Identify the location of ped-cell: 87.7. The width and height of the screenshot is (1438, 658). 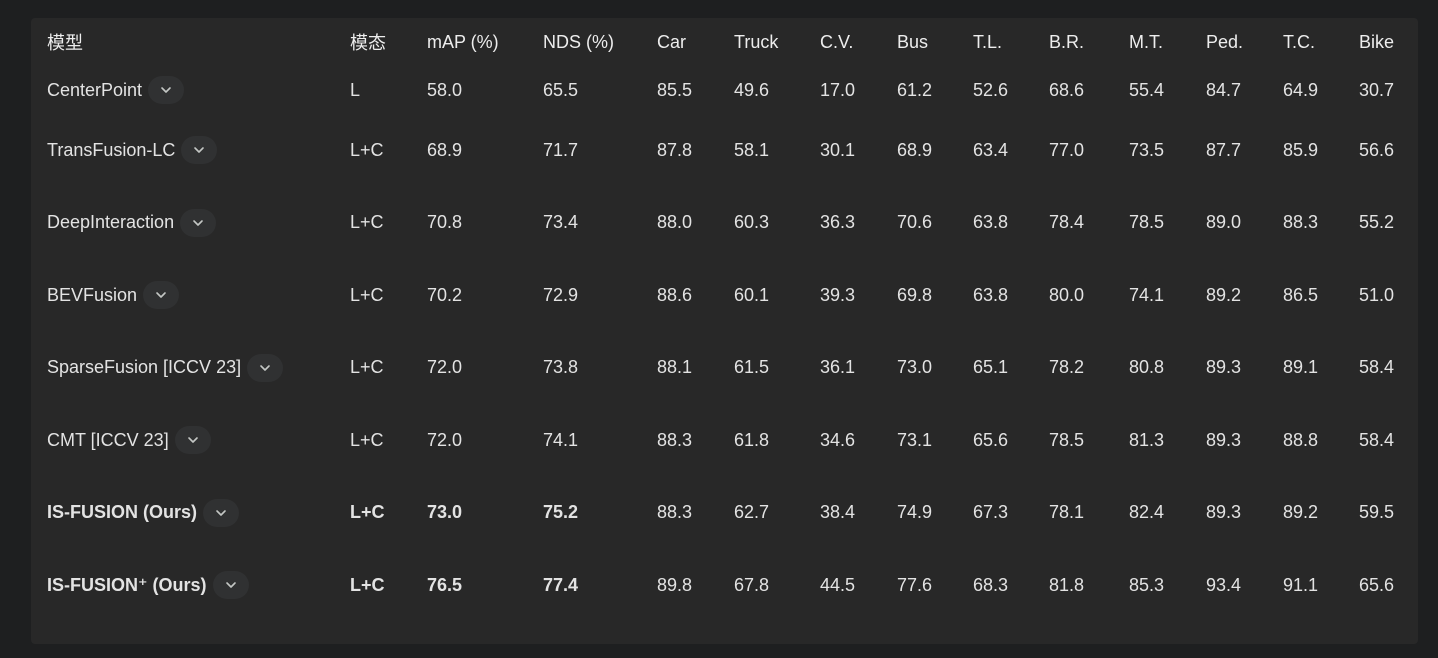
(1224, 149).